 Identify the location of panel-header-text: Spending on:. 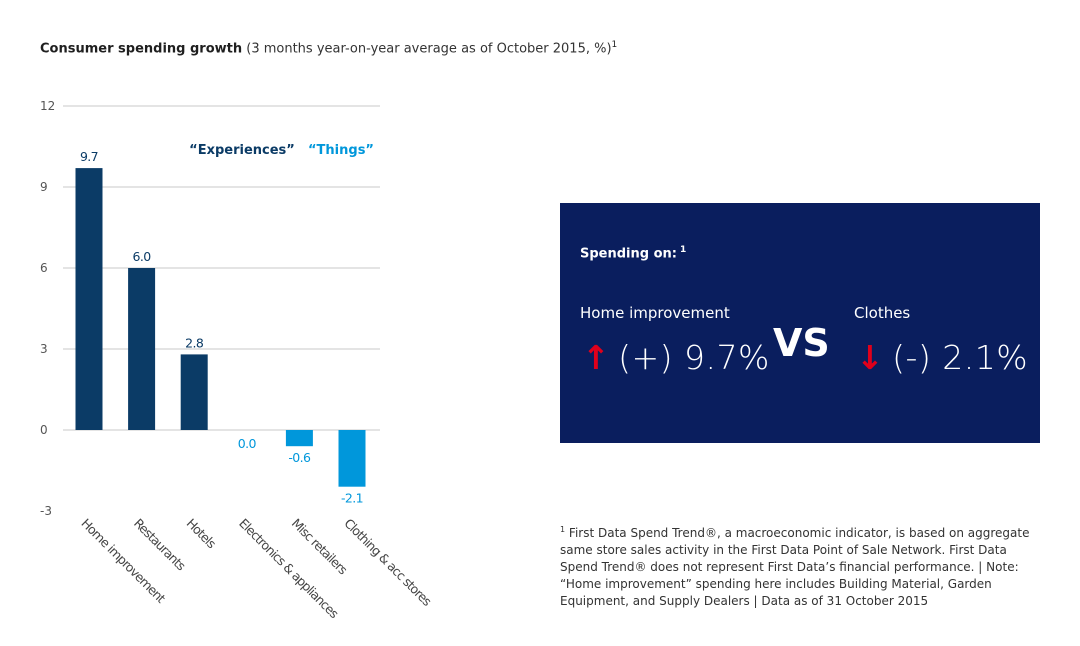
(628, 254).